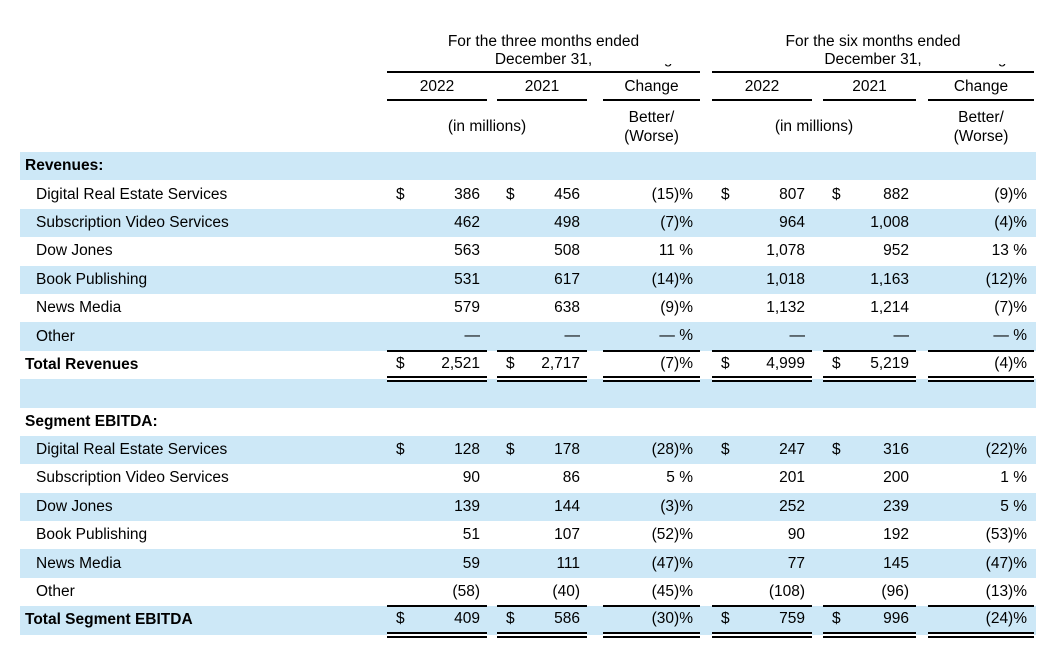 Image resolution: width=1038 pixels, height=649 pixels. I want to click on value-cell: 145, so click(896, 563).